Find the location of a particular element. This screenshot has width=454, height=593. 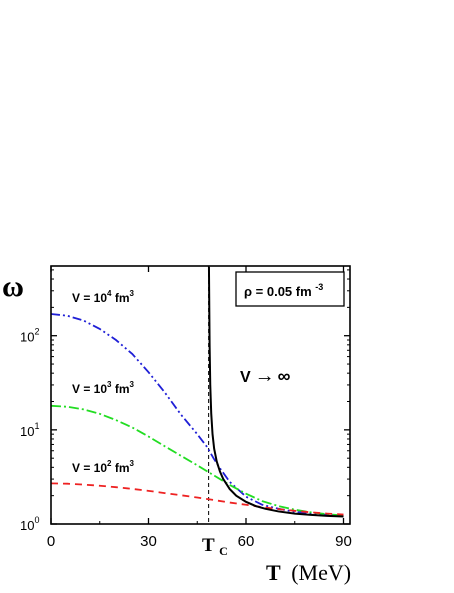

x-tick-label: 90 is located at coordinates (343, 541).